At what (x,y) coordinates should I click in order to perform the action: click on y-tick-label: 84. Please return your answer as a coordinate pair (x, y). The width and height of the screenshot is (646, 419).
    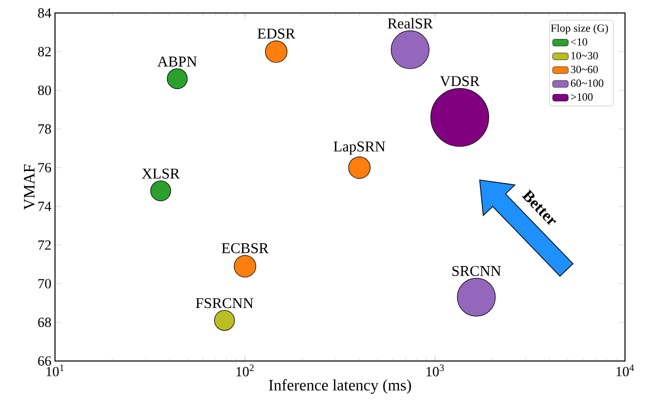
    Looking at the image, I should click on (45, 13).